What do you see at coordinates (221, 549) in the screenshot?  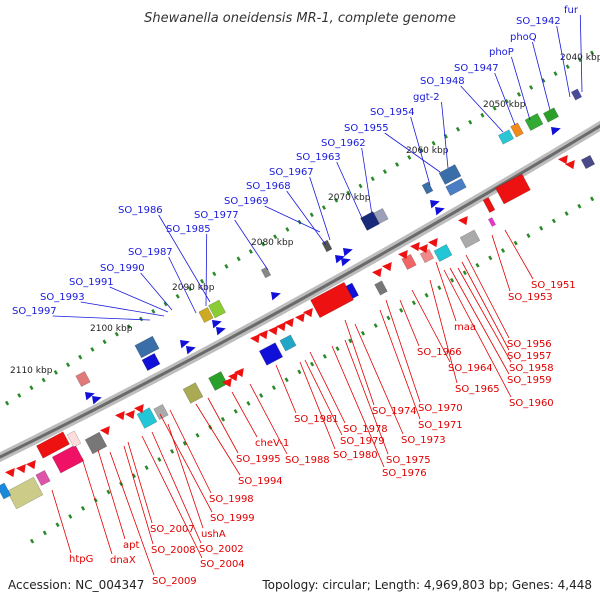 I see `reverse-gene-label: SO_2002` at bounding box center [221, 549].